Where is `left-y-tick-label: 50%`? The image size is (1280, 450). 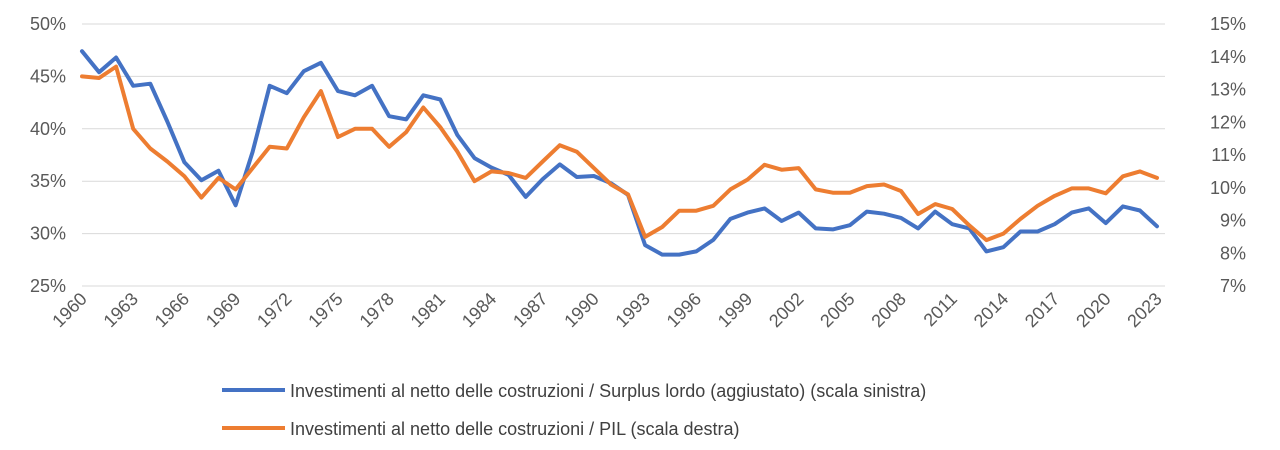 left-y-tick-label: 50% is located at coordinates (48, 24).